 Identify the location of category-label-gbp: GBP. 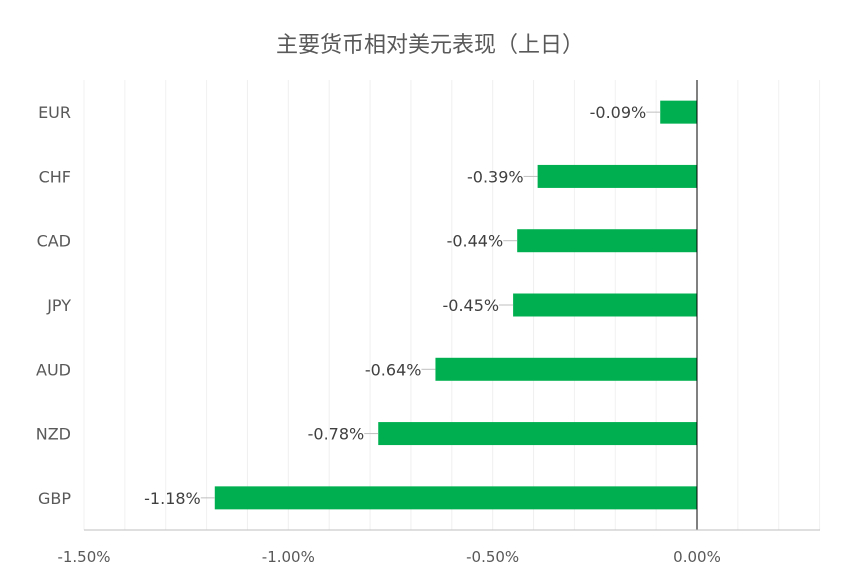
(54, 498).